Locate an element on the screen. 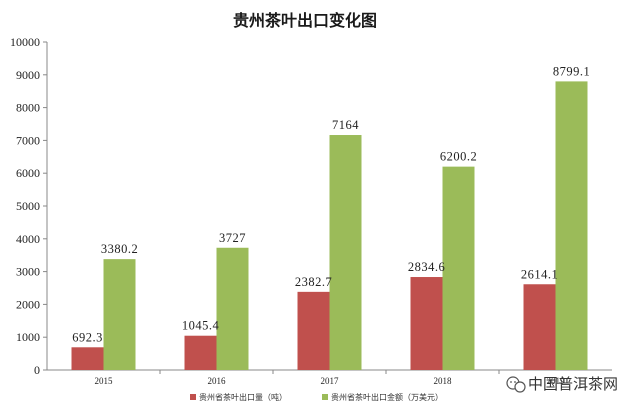 The width and height of the screenshot is (640, 417). data-label: 1045.4 is located at coordinates (201, 326).